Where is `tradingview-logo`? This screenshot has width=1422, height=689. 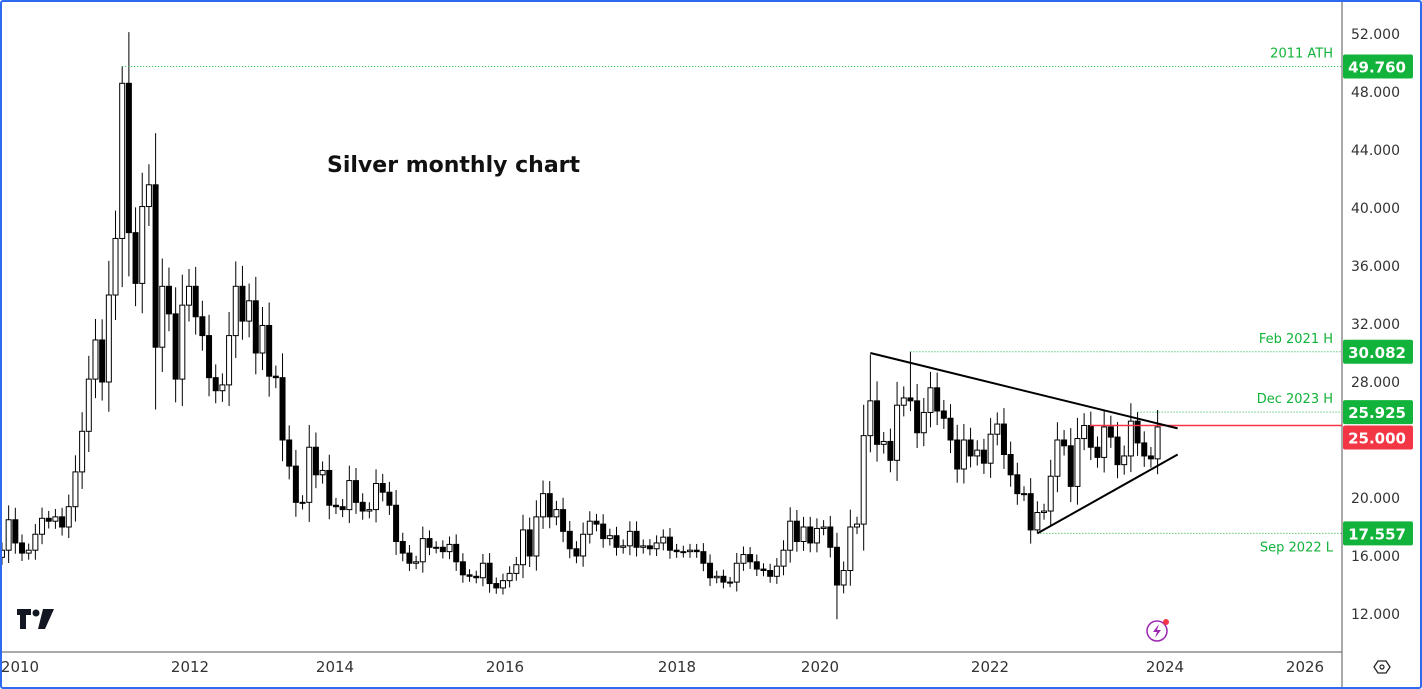
tradingview-logo is located at coordinates (35, 619).